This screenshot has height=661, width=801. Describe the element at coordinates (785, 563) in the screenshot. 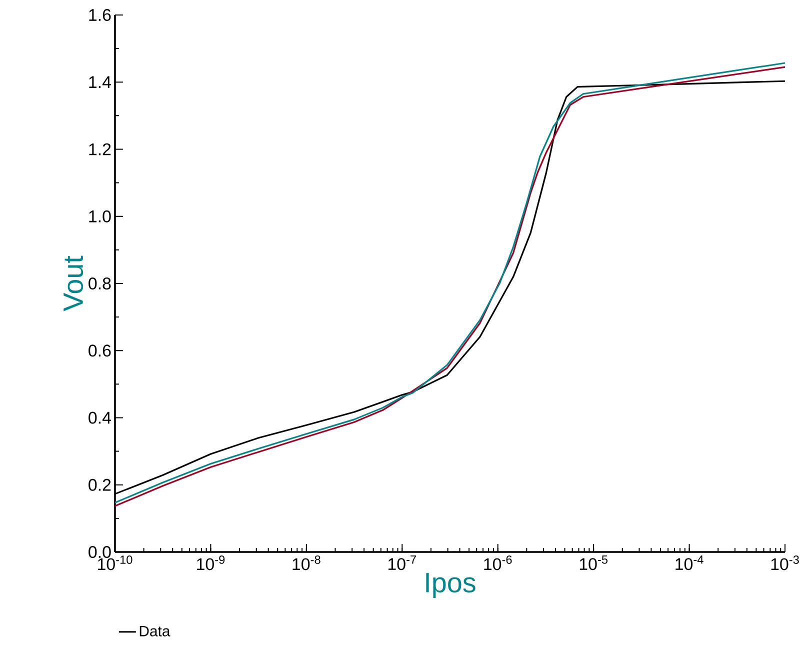

I see `x-tick-label: 10$^{-3}$` at that location.